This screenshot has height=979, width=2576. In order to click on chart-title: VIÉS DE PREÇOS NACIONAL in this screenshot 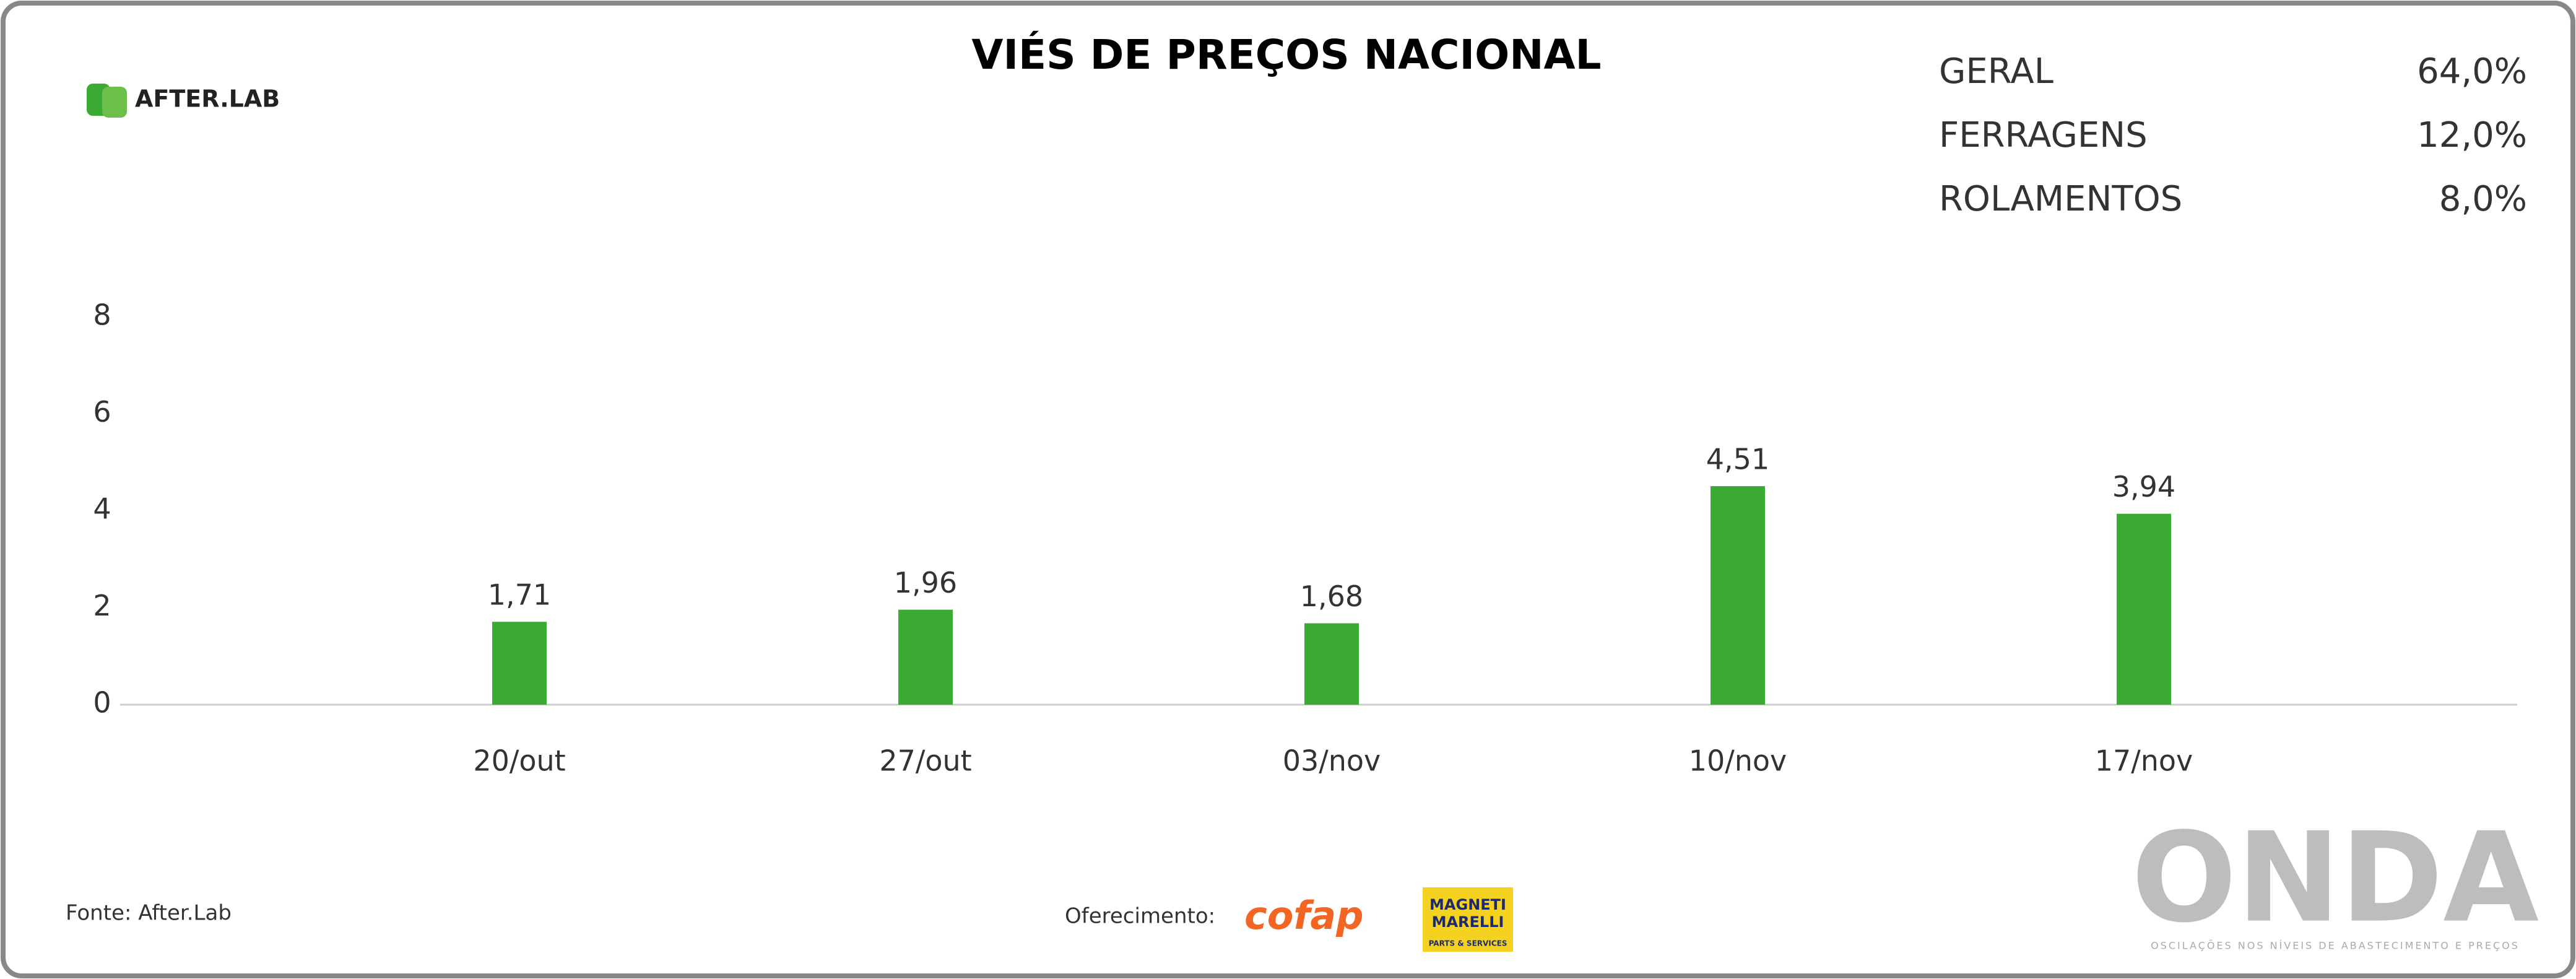, I will do `click(1286, 54)`.